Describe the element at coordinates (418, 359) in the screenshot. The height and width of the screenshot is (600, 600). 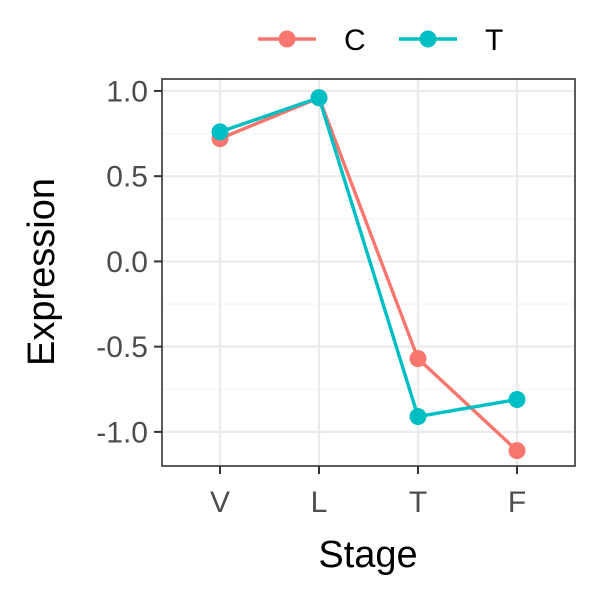
I see `data-point-C-T` at that location.